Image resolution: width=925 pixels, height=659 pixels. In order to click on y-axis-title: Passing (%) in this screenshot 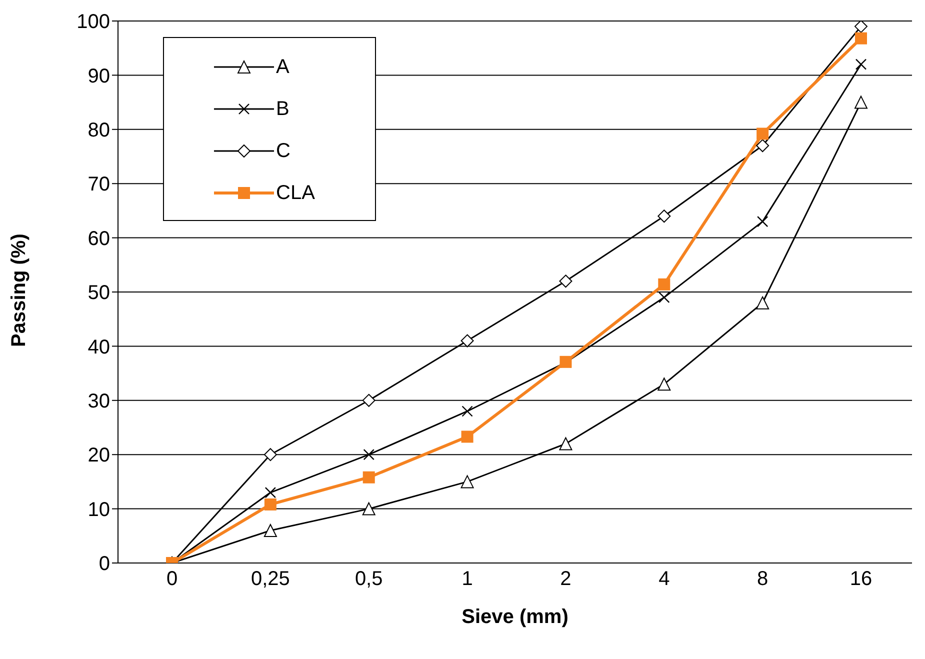, I will do `click(19, 290)`.